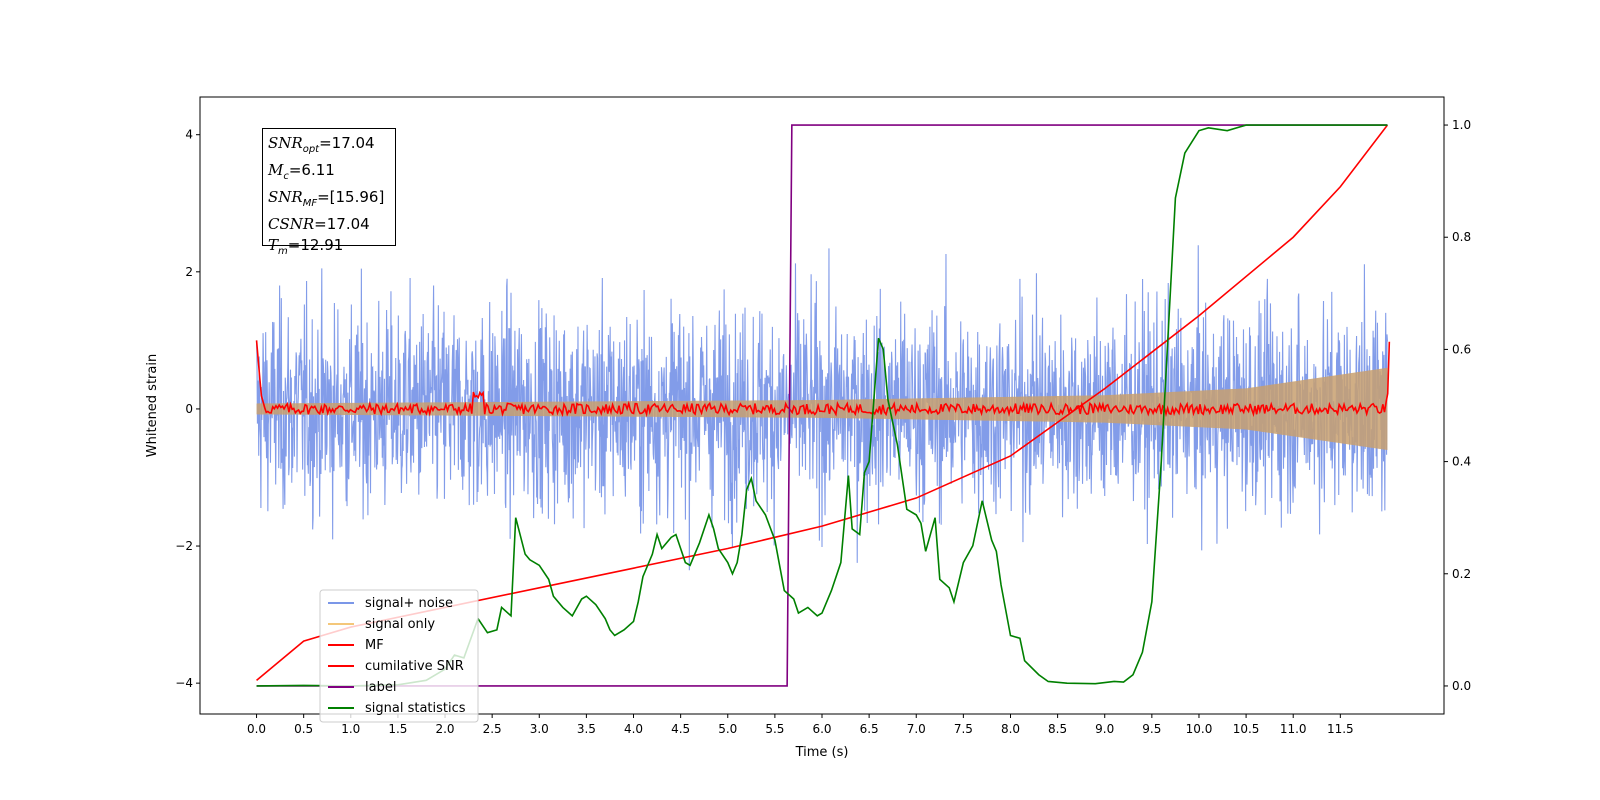 The image size is (1600, 800). I want to click on x-tick-label: 2.5, so click(492, 729).